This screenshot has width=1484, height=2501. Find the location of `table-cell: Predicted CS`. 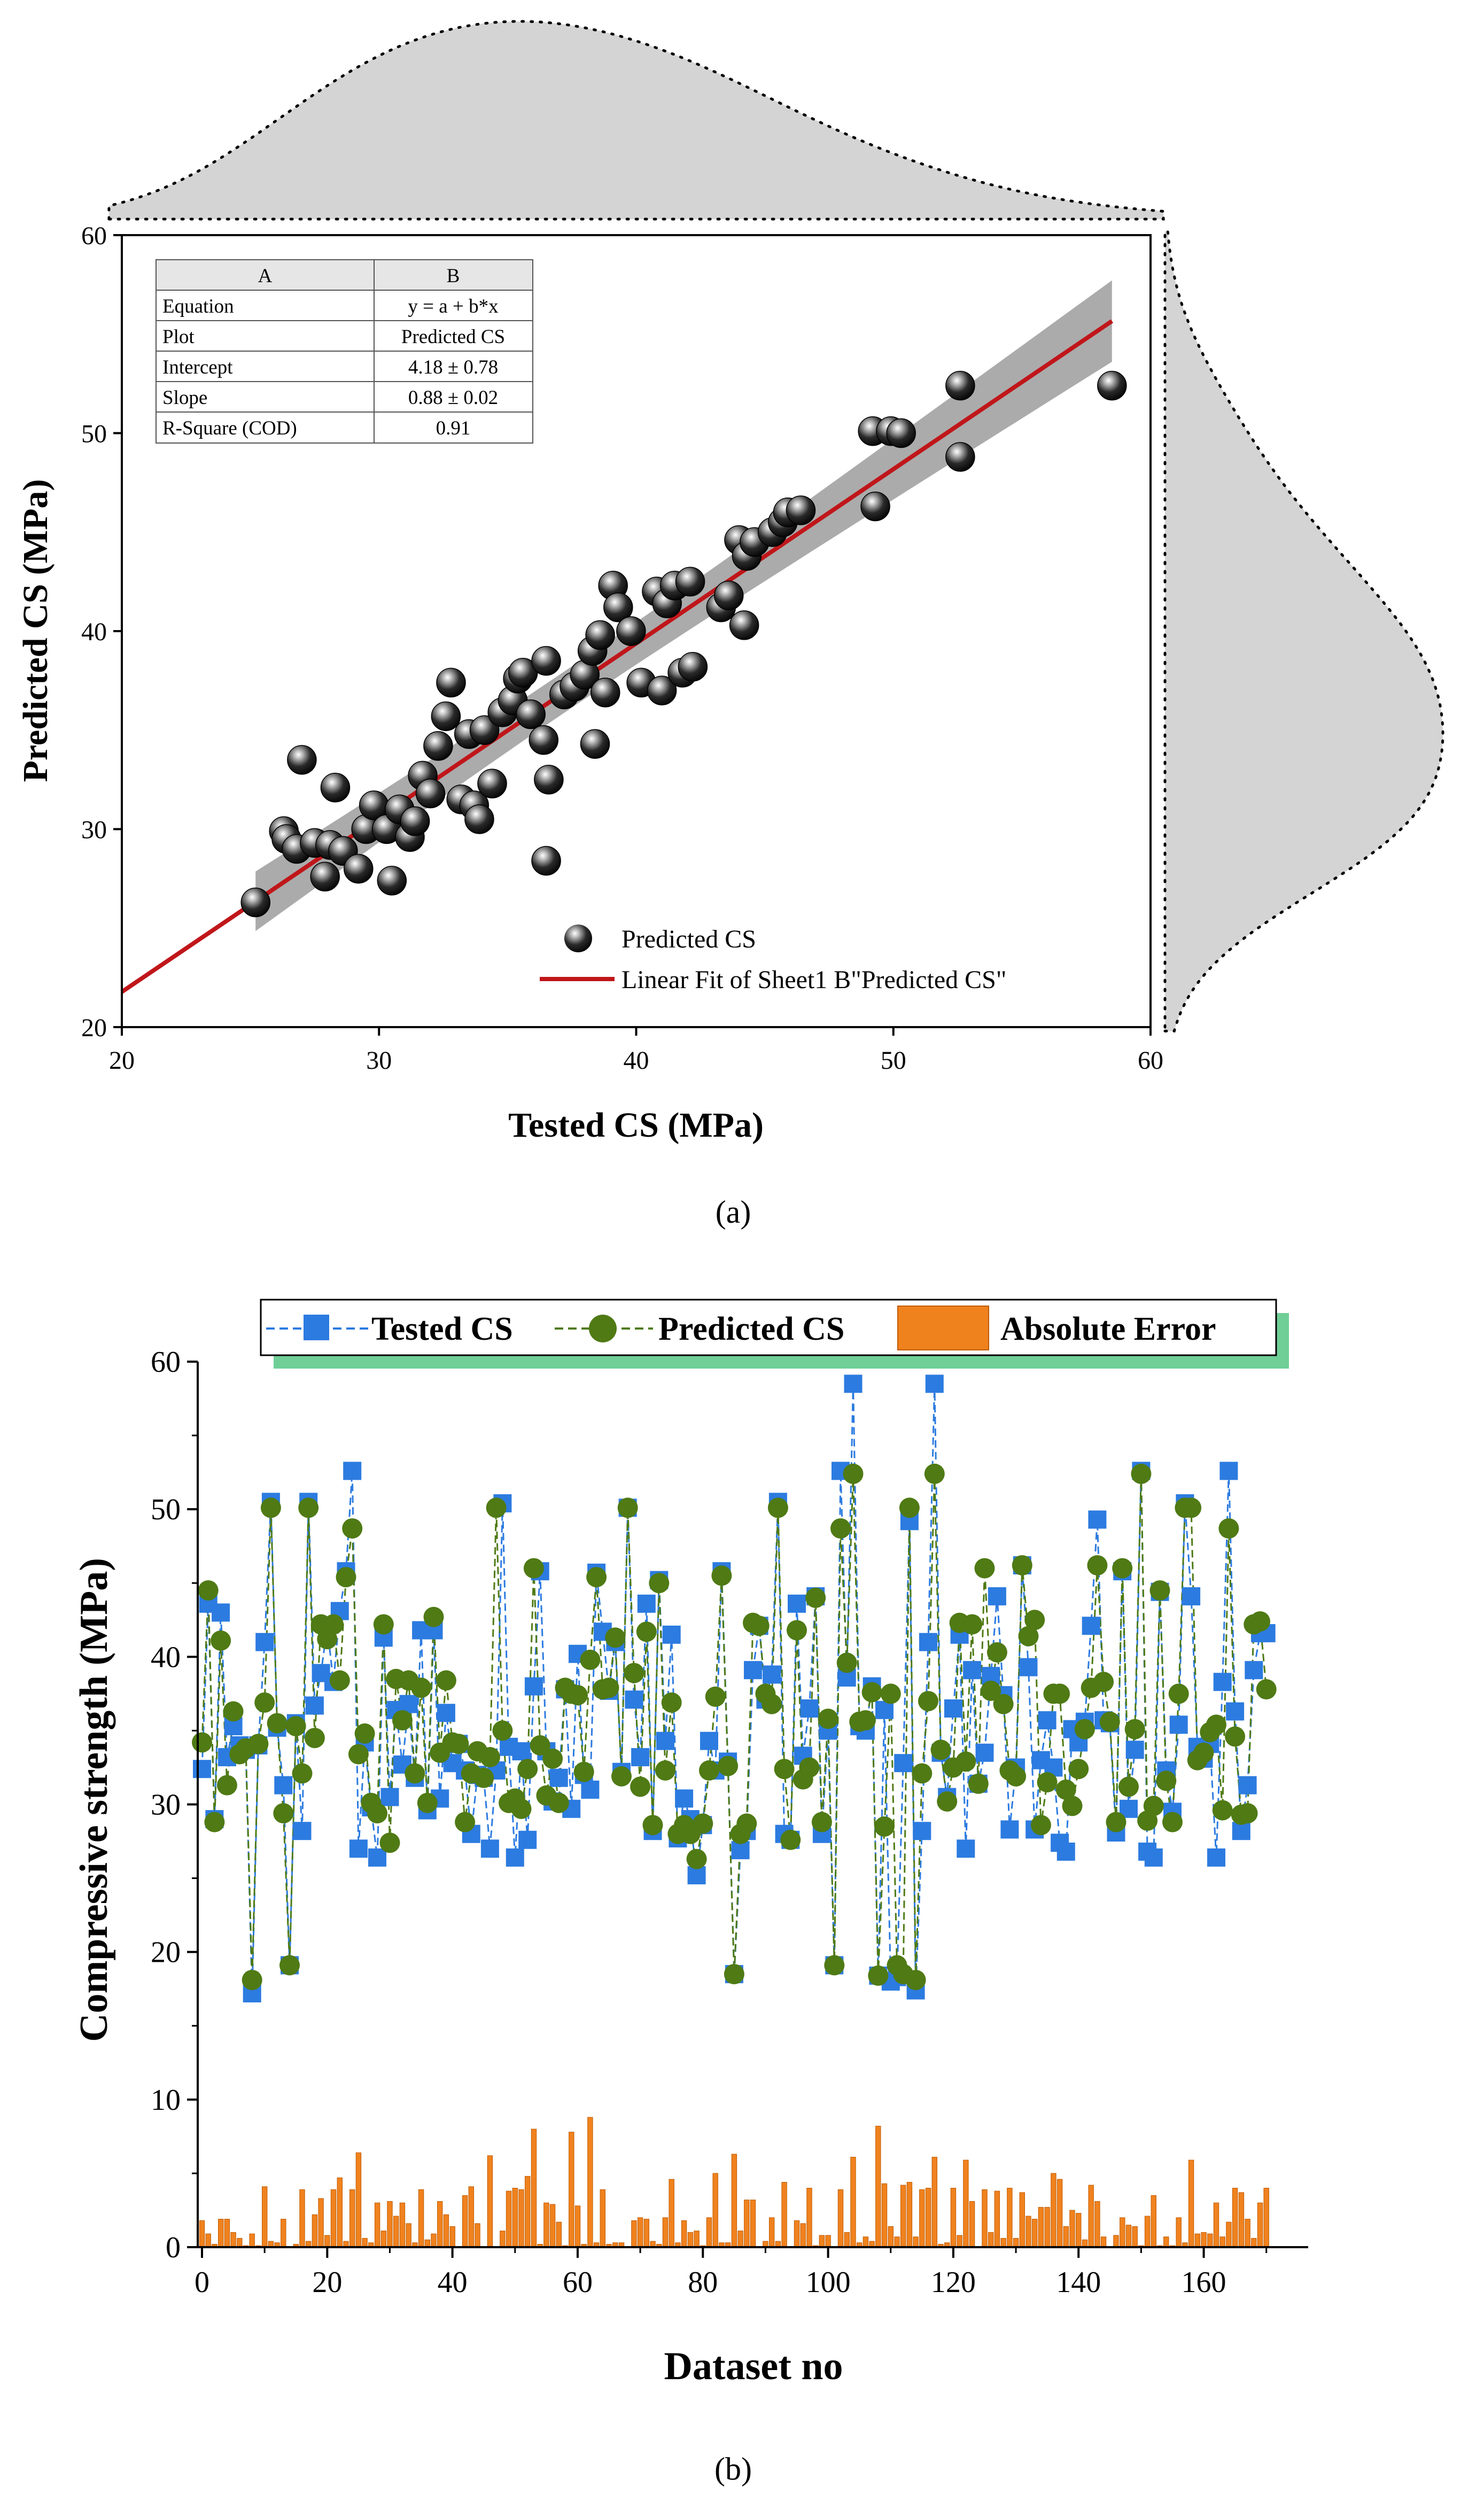

table-cell: Predicted CS is located at coordinates (453, 337).